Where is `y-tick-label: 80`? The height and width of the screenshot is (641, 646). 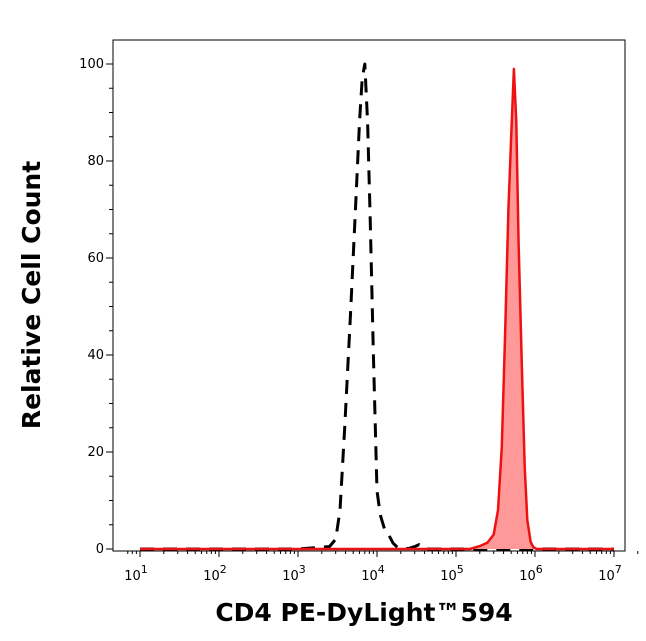
y-tick-label: 80 is located at coordinates (95, 161).